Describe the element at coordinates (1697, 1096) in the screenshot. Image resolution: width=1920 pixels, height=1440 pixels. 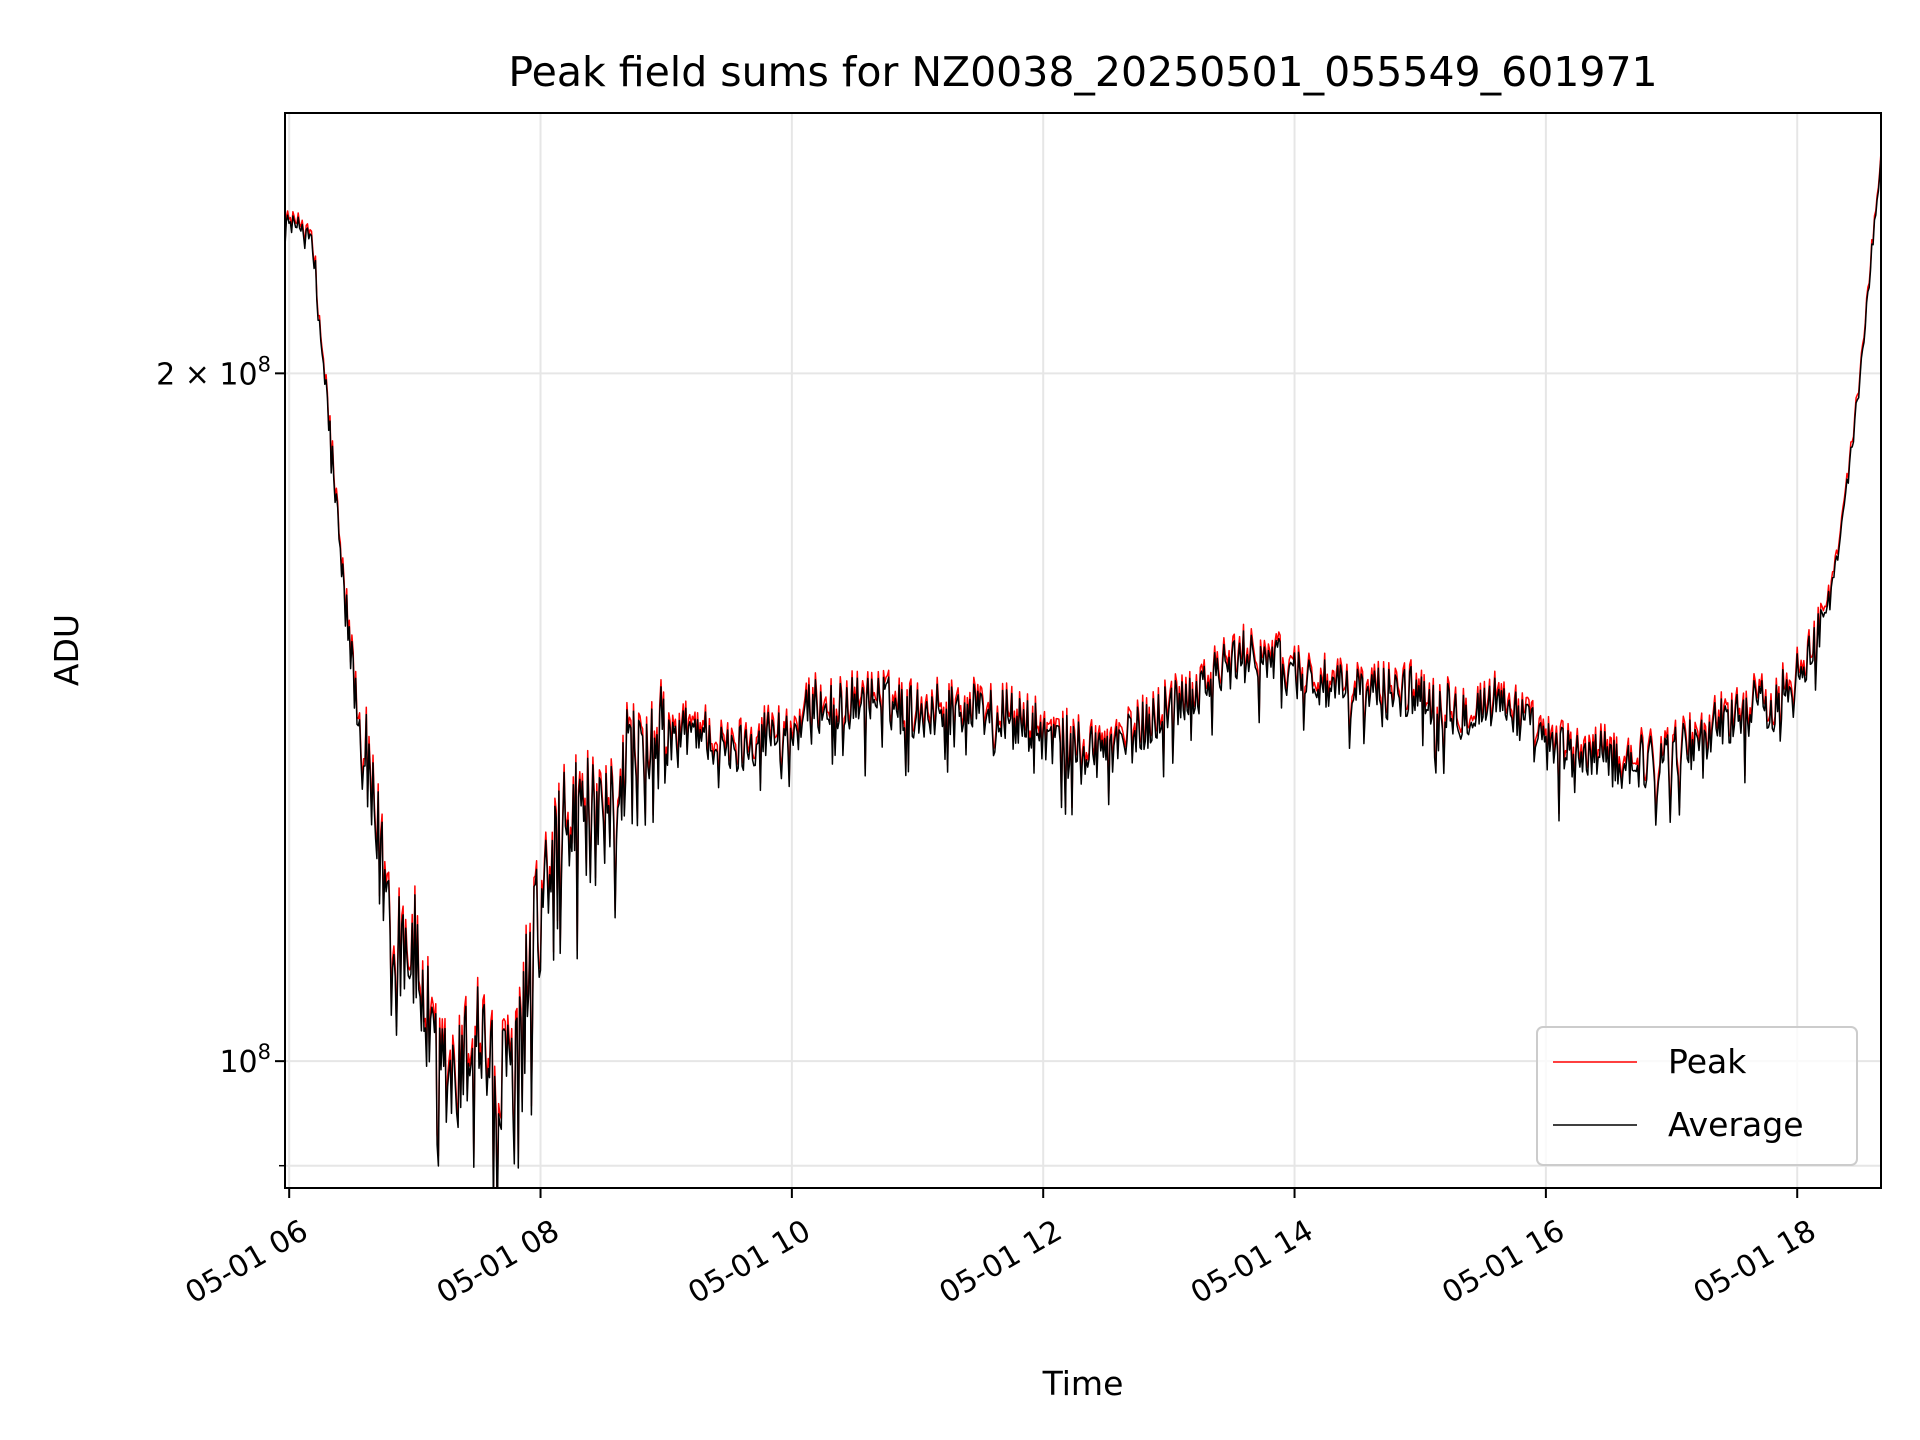
I see `legend: Peak Average` at that location.